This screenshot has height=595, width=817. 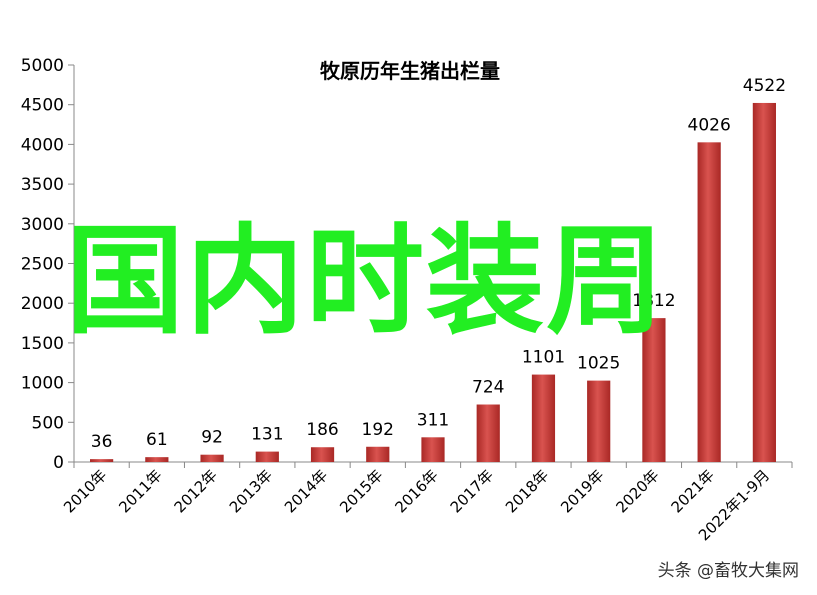 I want to click on y-tick-label: 4500, so click(x=42, y=106).